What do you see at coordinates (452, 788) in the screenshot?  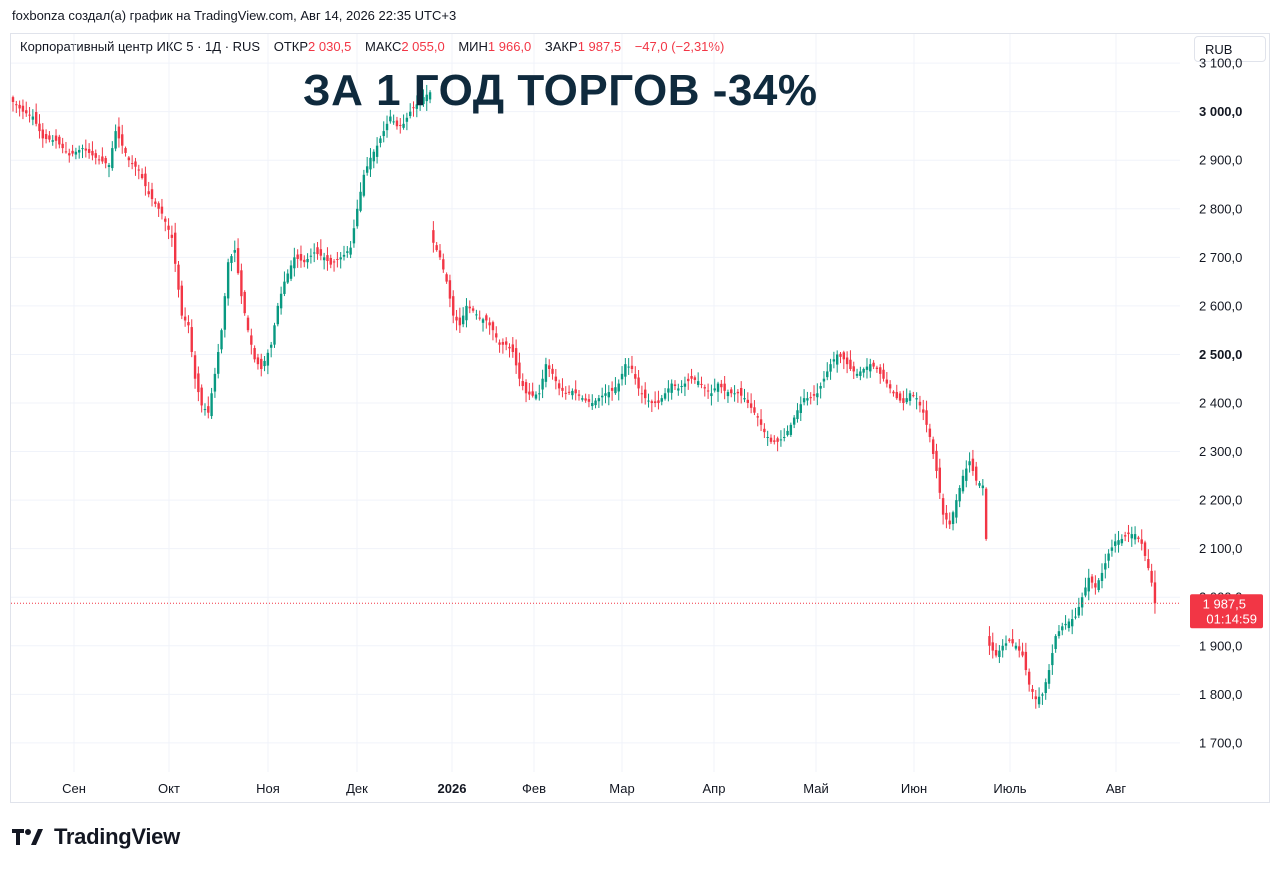 I see `x-tick-label: 2026` at bounding box center [452, 788].